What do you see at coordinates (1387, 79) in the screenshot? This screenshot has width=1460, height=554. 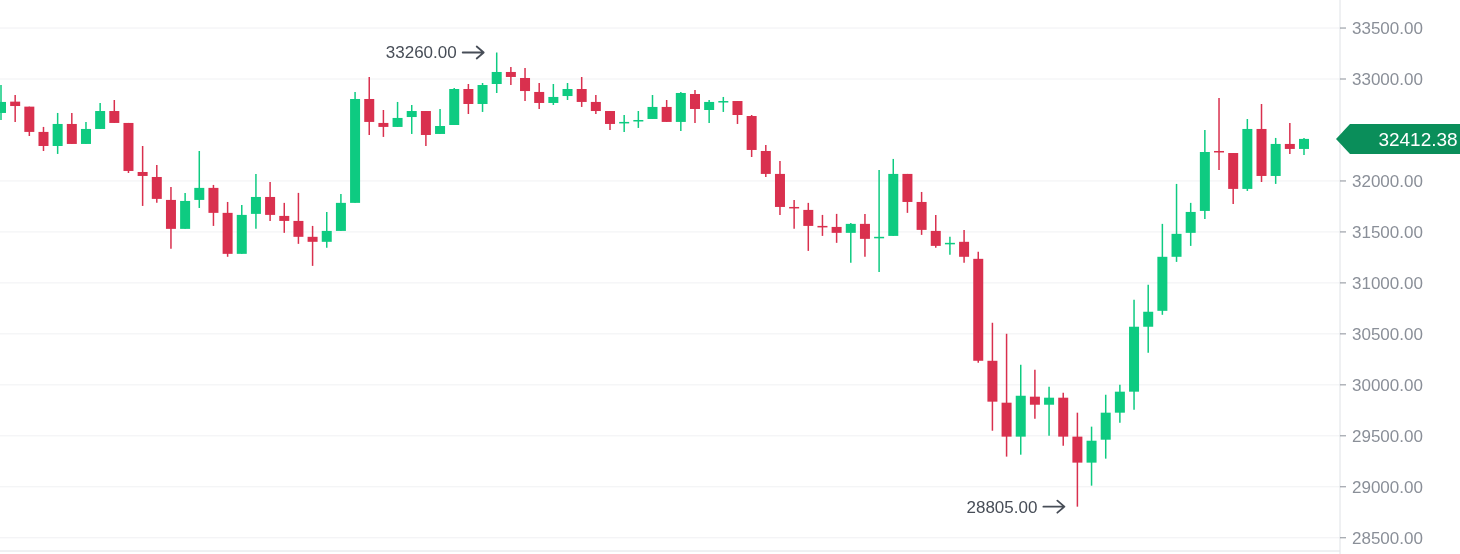 I see `y-tick-label: 33000.00` at bounding box center [1387, 79].